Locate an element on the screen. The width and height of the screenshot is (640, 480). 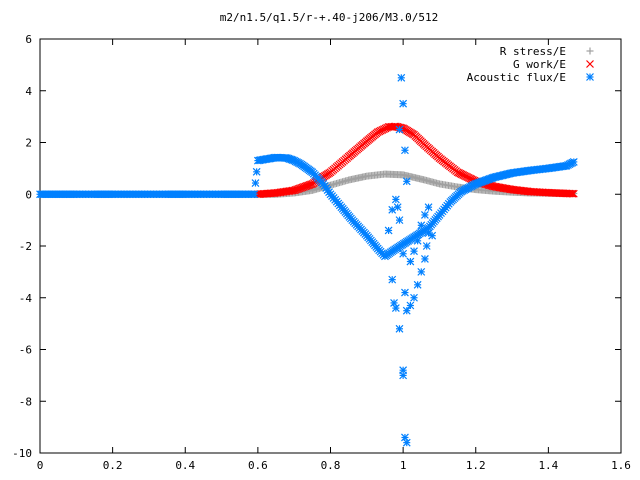
y-tick-label: -6 is located at coordinates (25, 350).